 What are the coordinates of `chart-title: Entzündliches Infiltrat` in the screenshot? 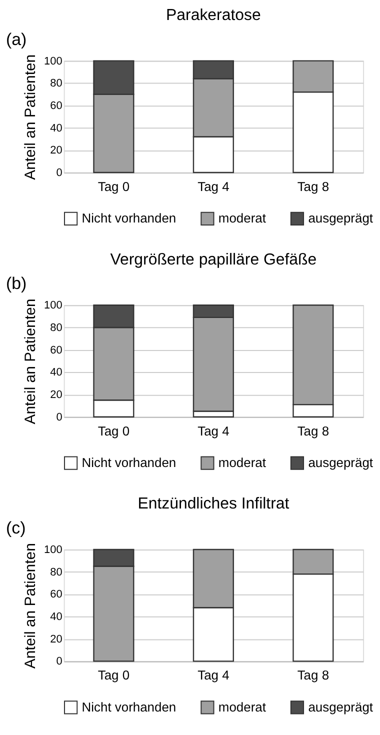 It's located at (214, 504).